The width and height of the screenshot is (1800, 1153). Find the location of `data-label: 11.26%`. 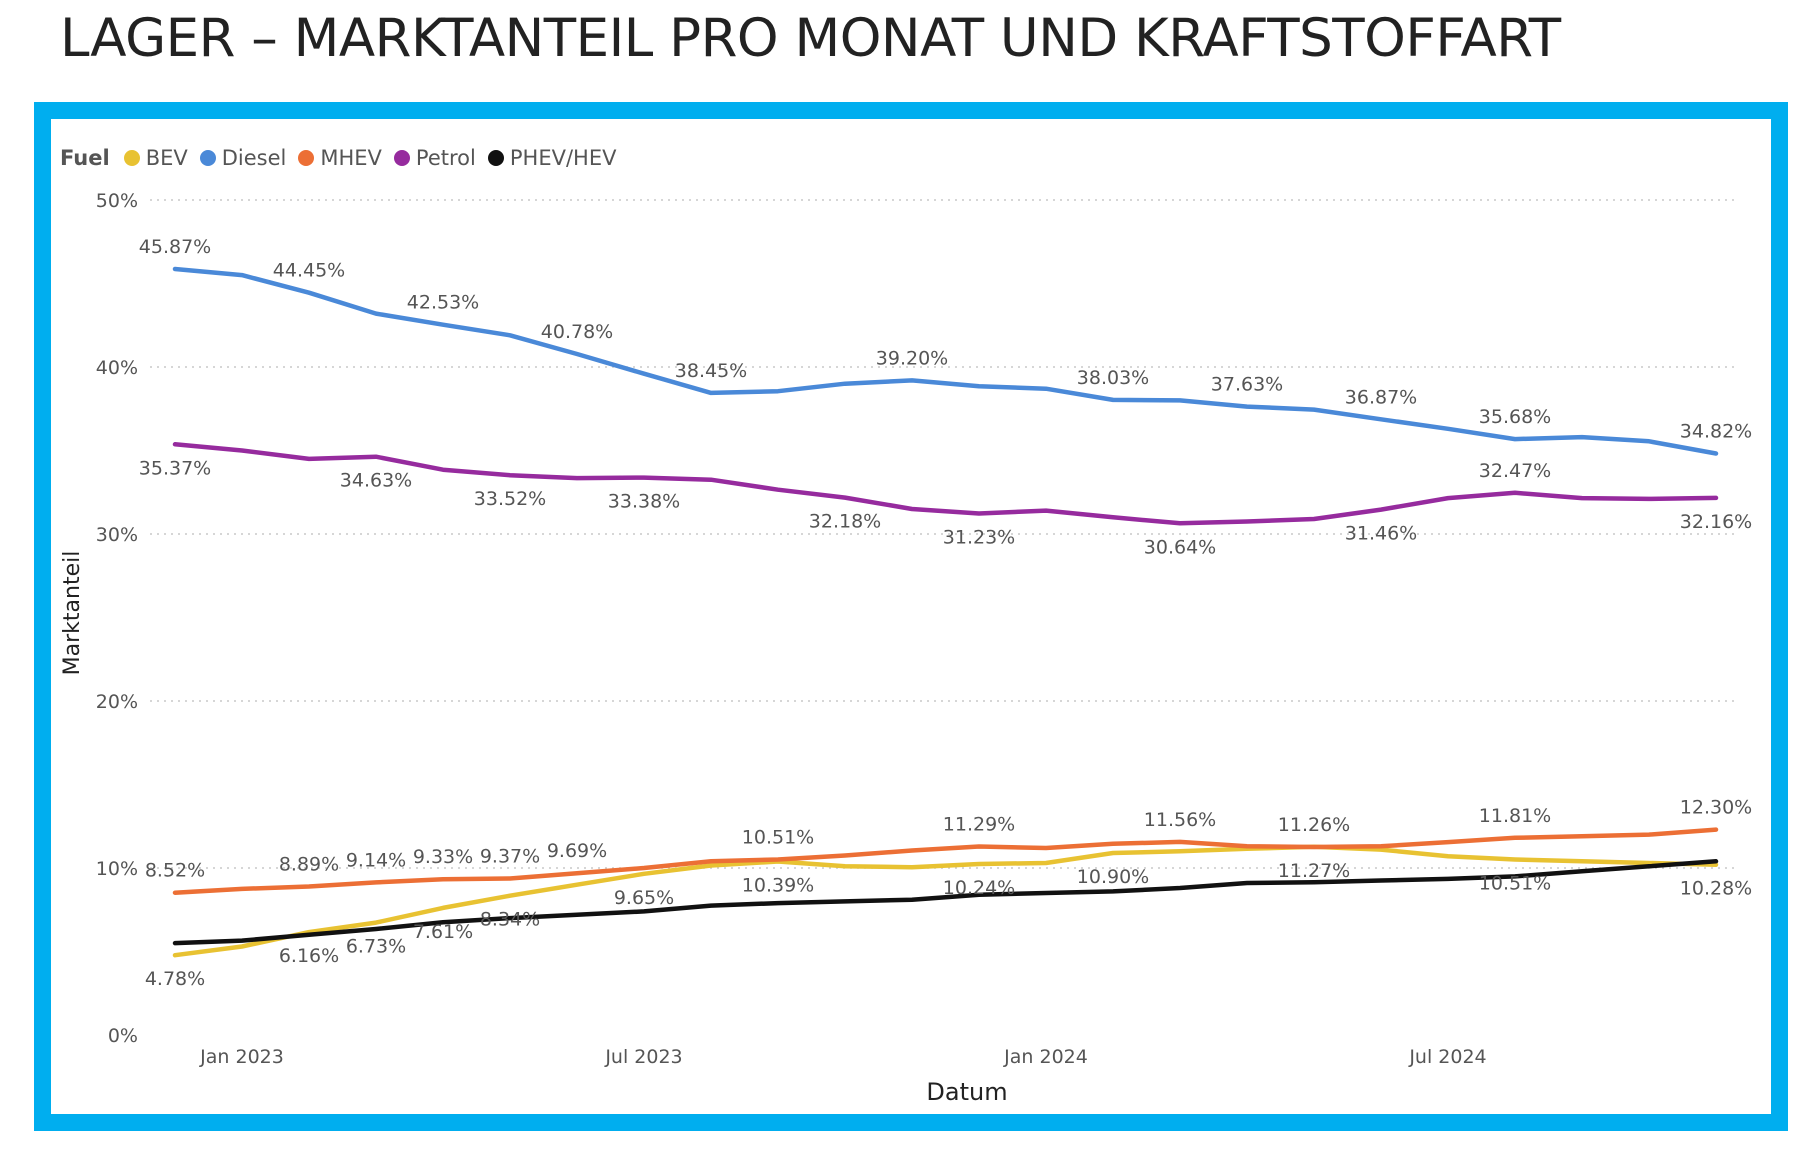

data-label: 11.26% is located at coordinates (1314, 825).